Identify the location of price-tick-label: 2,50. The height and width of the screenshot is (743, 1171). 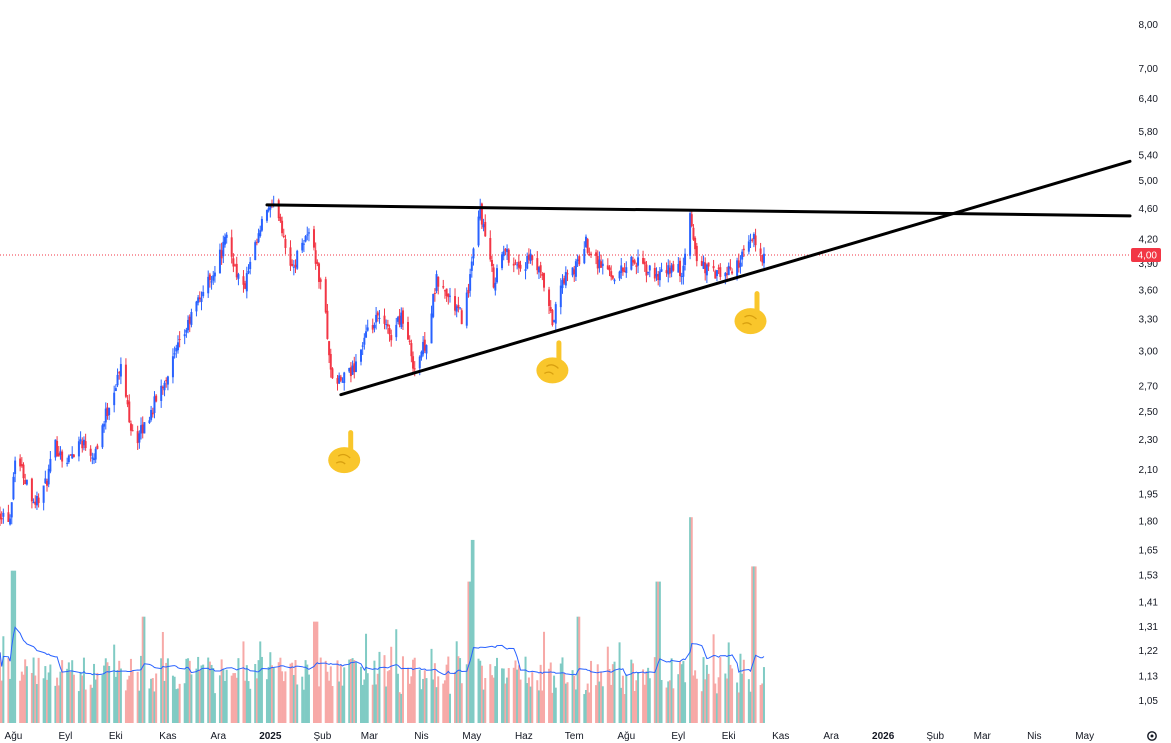
(1149, 412).